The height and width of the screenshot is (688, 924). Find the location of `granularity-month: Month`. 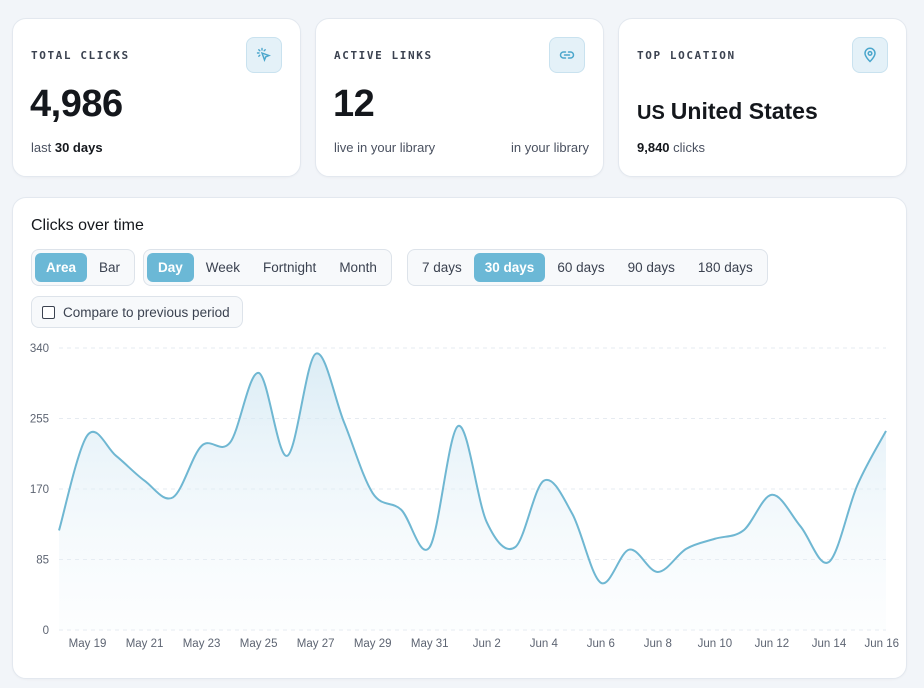

granularity-month: Month is located at coordinates (358, 267).